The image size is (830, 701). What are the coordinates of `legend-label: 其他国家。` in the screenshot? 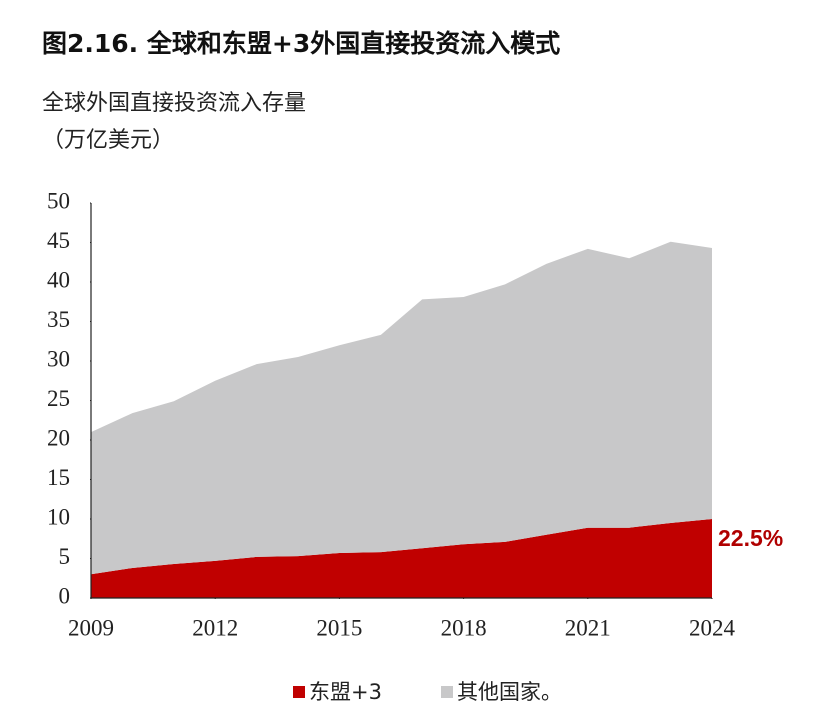 It's located at (509, 690).